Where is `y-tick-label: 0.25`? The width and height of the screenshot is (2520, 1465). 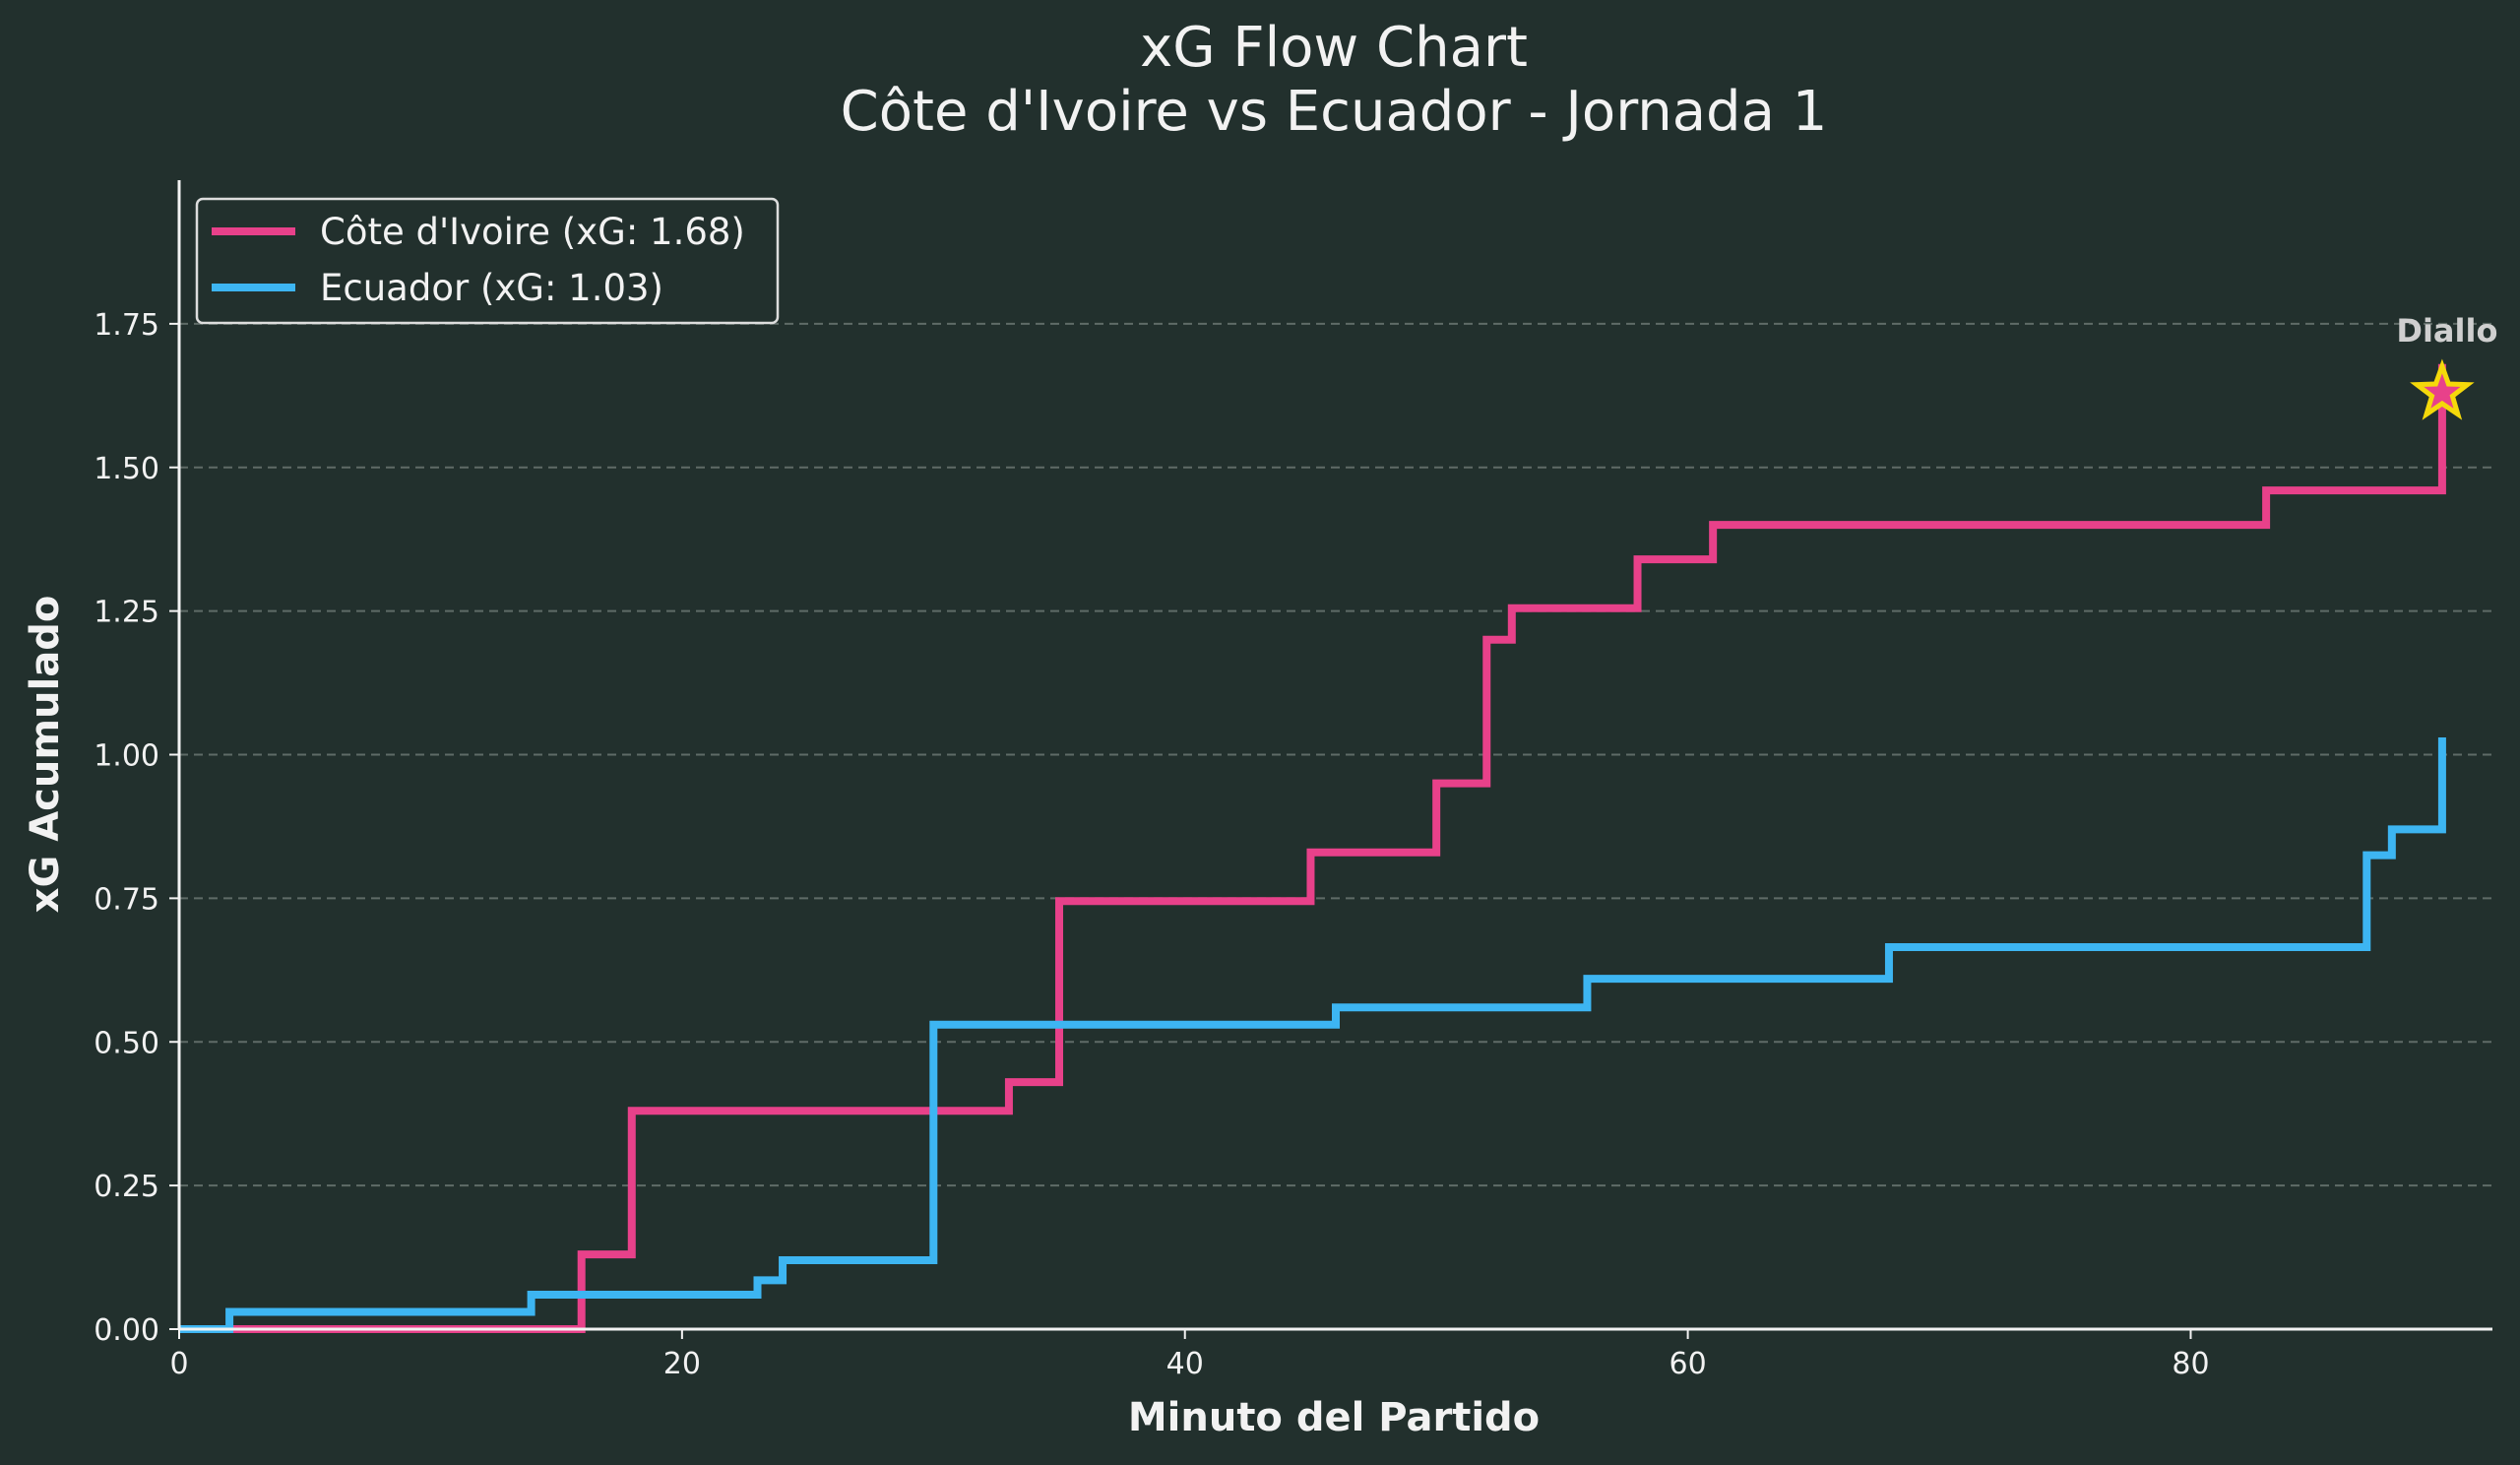
y-tick-label: 0.25 is located at coordinates (126, 1187).